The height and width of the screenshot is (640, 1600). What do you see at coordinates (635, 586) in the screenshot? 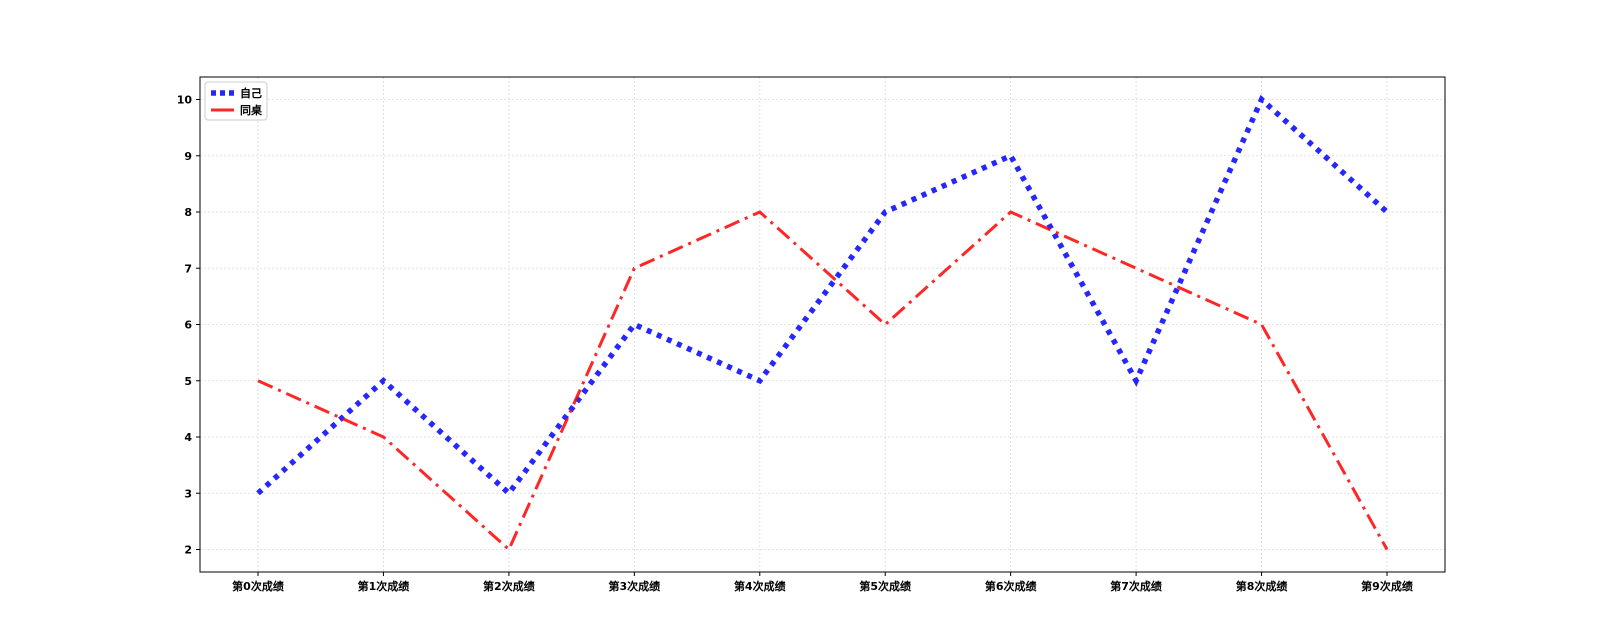
I see `x-tick-label: 第3次成绩` at bounding box center [635, 586].